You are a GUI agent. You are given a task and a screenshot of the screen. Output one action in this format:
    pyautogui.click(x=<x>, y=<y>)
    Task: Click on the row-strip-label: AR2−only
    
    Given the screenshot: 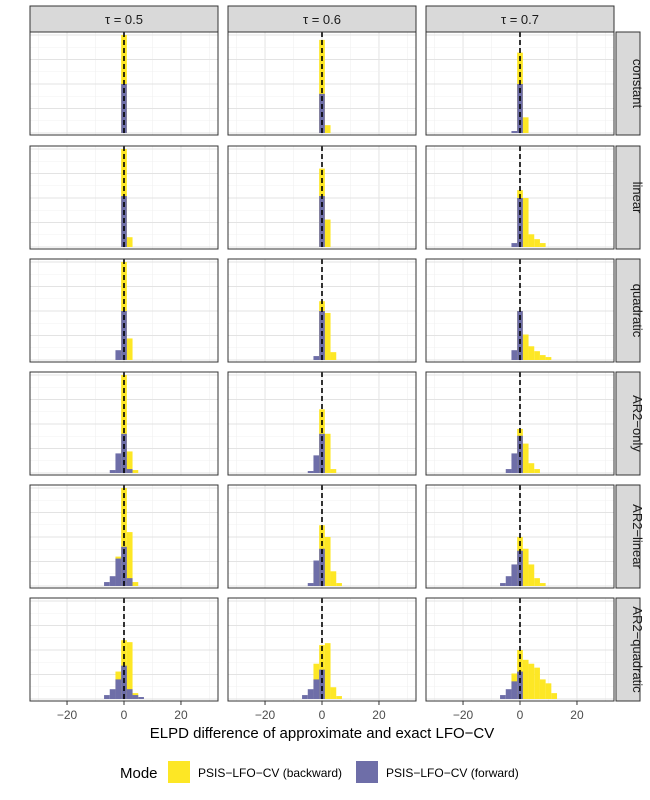 What is the action you would take?
    pyautogui.click(x=637, y=423)
    